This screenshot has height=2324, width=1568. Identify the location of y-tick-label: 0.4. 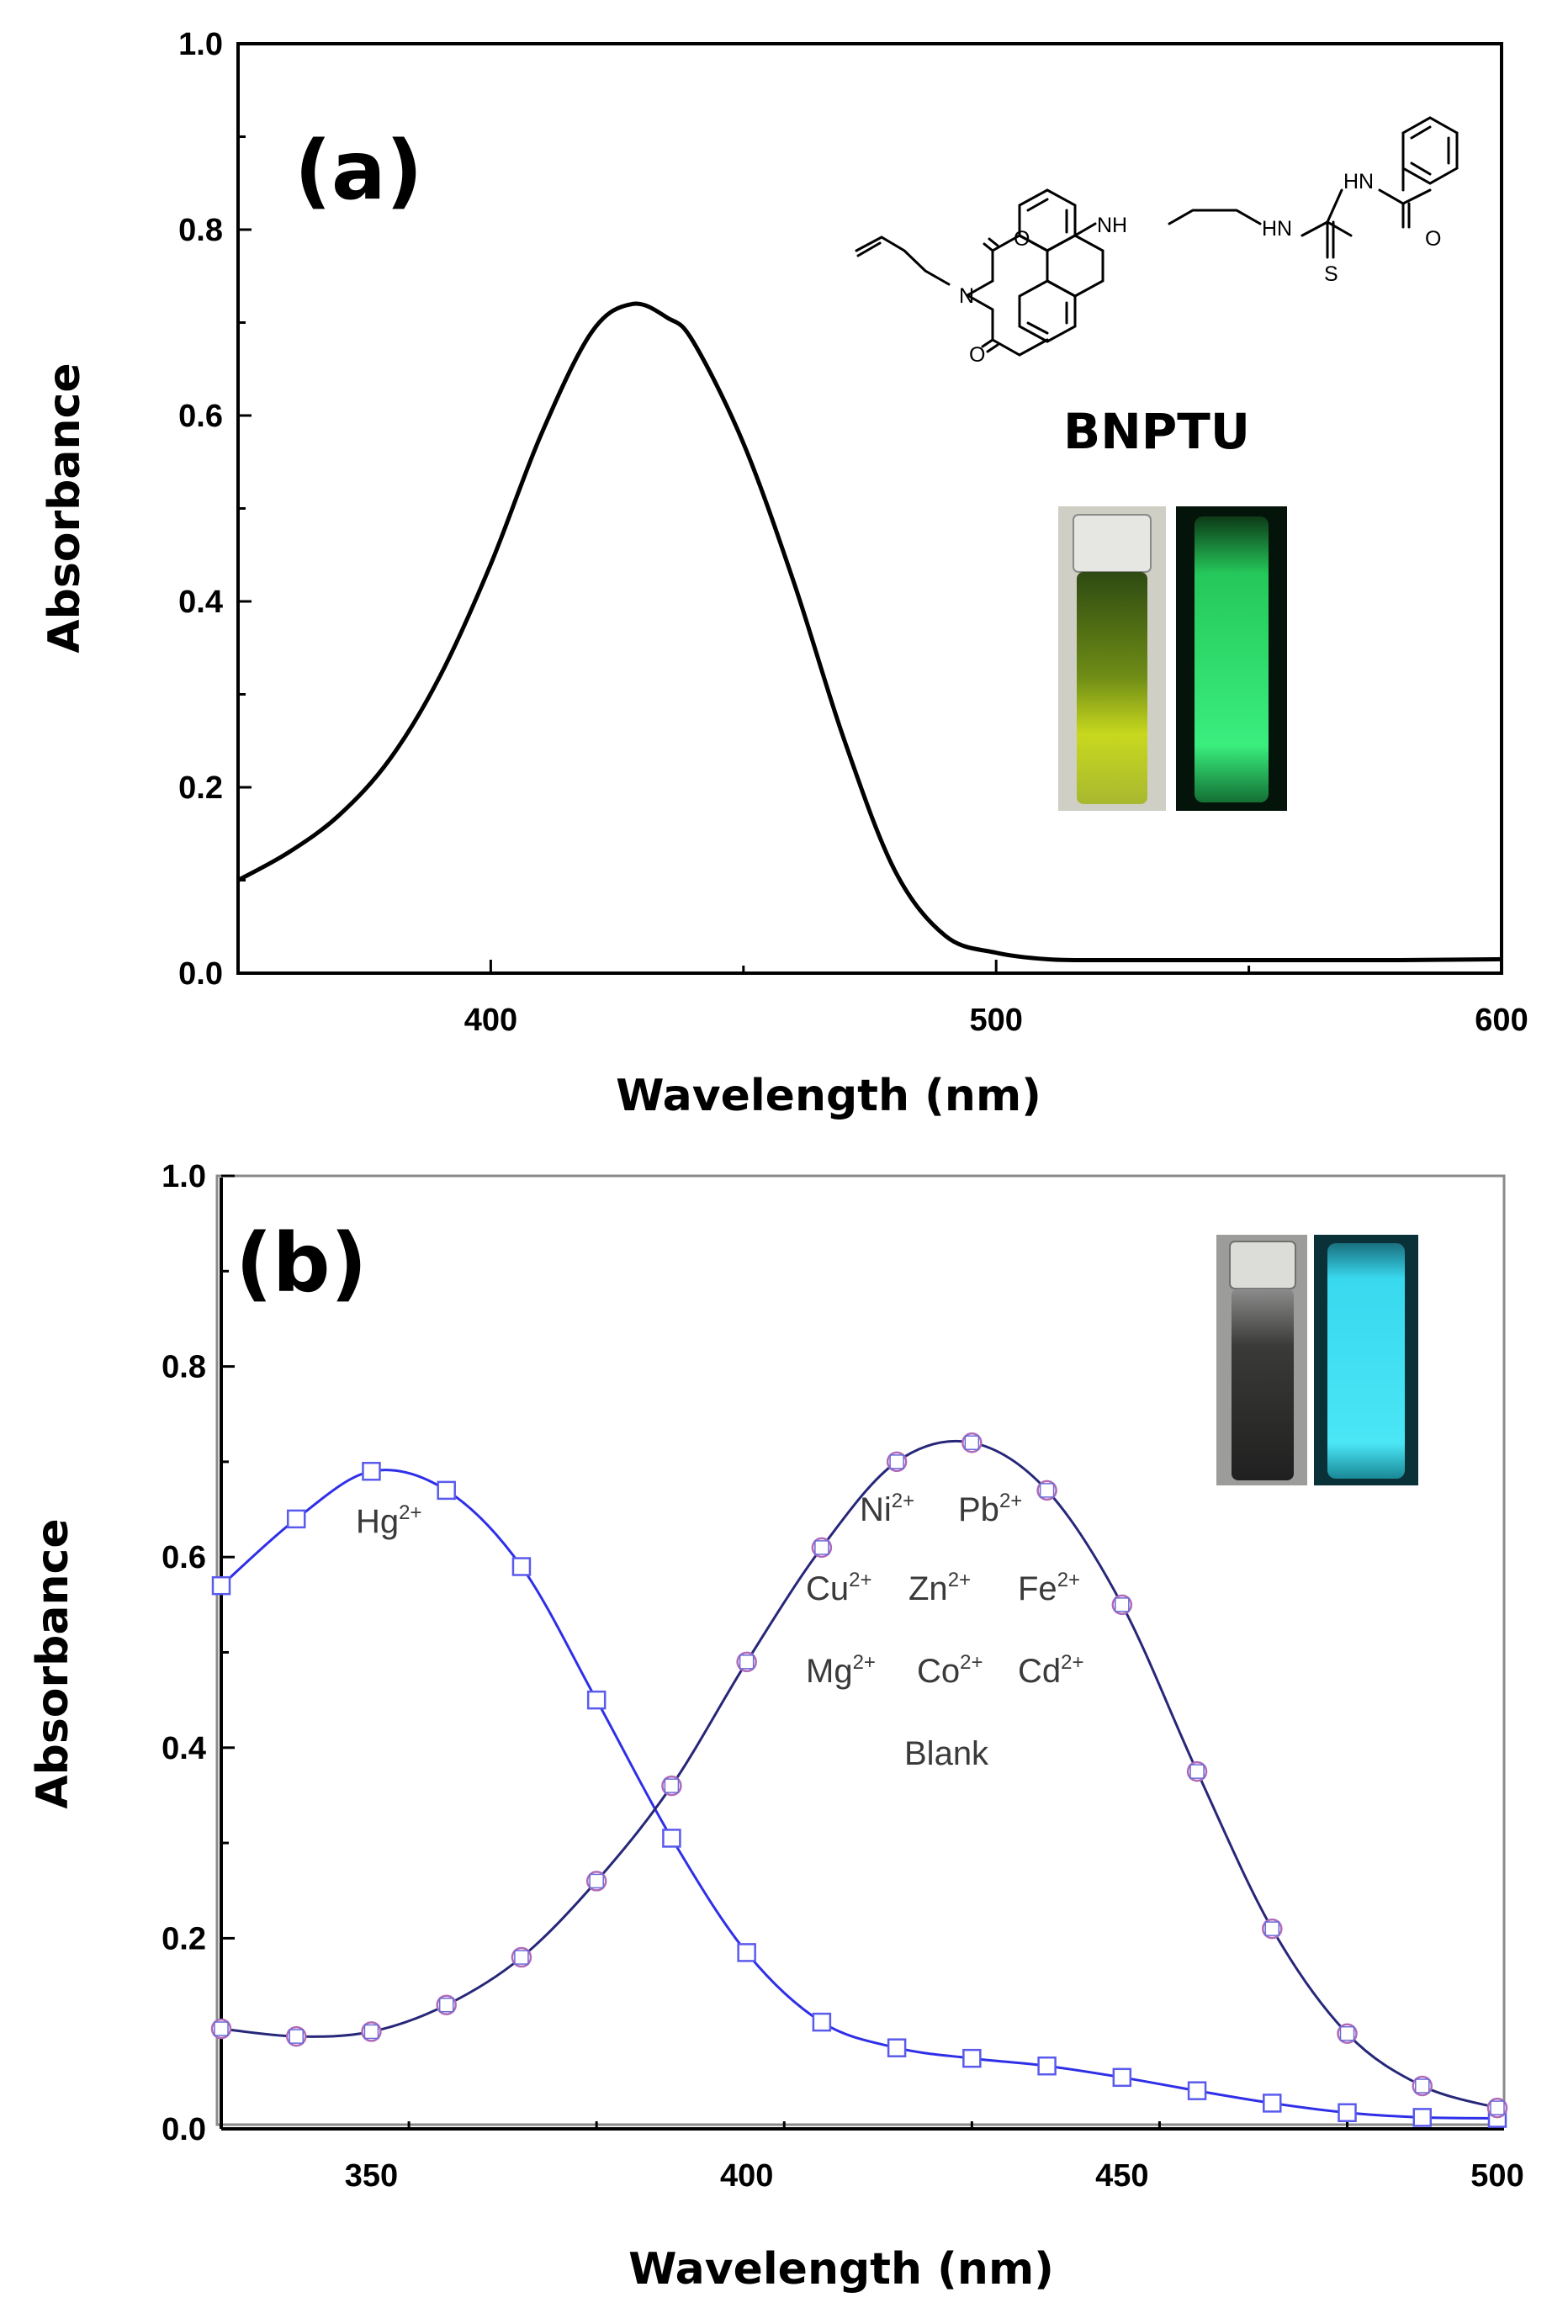
(200, 602).